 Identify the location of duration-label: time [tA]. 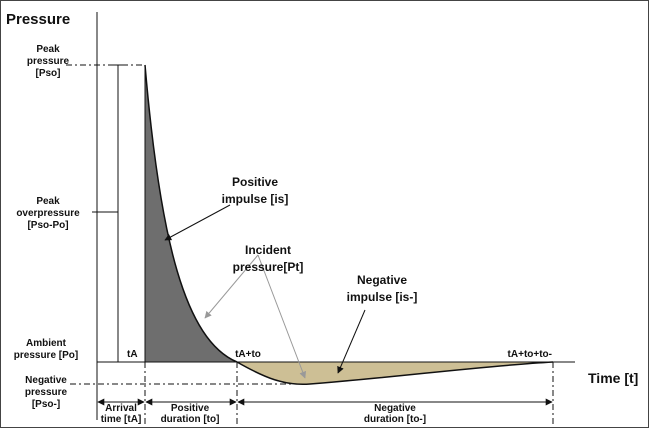
(121, 419).